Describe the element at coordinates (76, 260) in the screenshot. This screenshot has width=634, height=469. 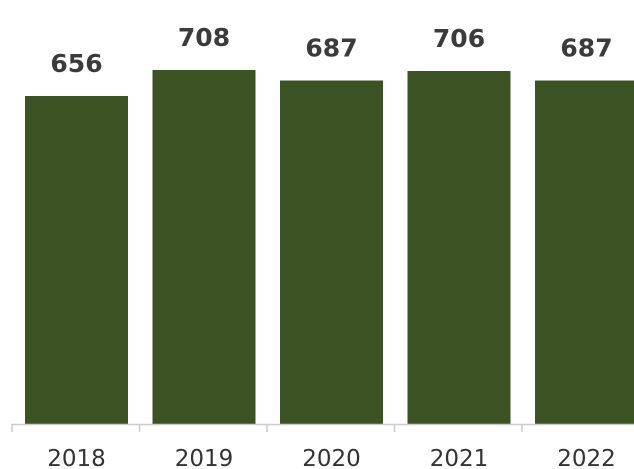
I see `bar-2018` at that location.